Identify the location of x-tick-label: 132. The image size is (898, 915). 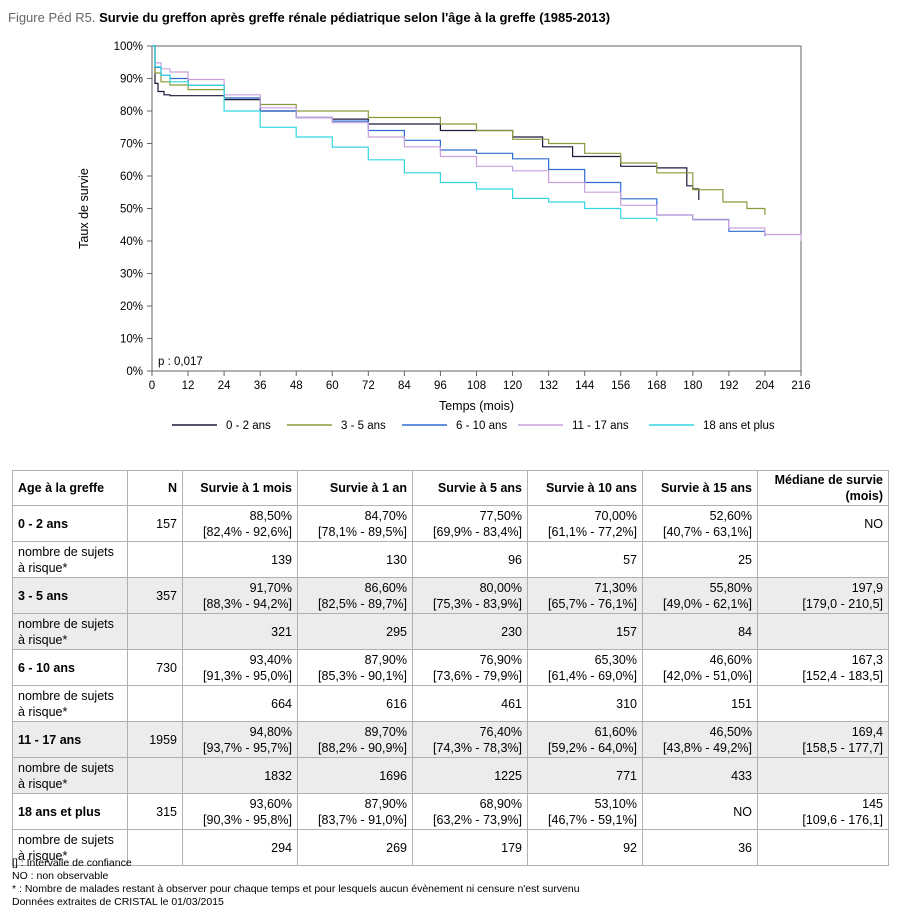
(548, 386).